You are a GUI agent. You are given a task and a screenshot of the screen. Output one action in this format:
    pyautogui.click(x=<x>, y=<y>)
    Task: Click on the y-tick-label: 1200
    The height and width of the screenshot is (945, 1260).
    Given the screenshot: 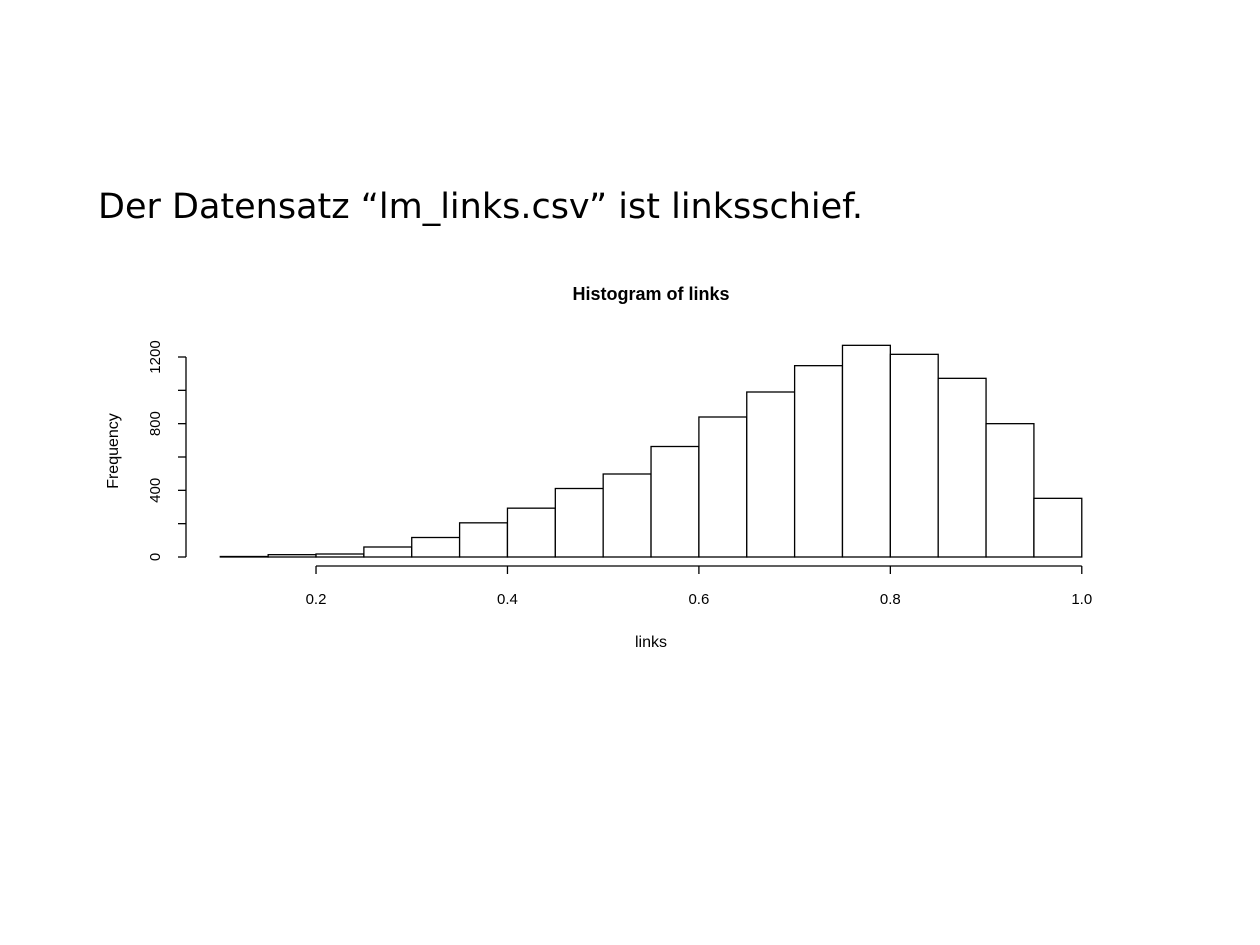 What is the action you would take?
    pyautogui.click(x=155, y=356)
    